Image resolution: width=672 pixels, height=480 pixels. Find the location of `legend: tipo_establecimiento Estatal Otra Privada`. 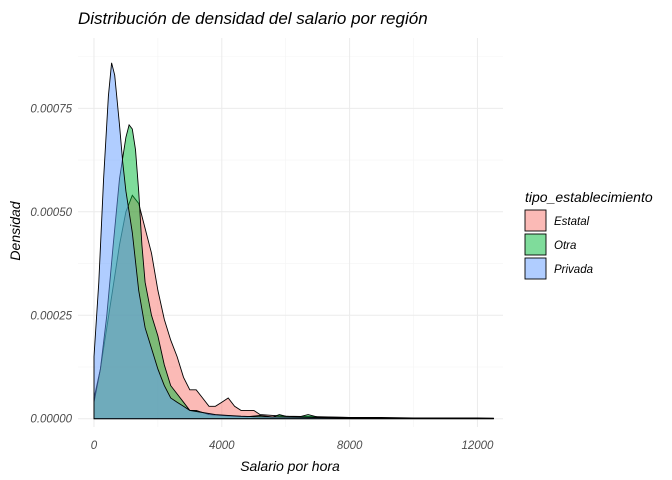

legend: tipo_establecimiento Estatal Otra Privada is located at coordinates (588, 234).